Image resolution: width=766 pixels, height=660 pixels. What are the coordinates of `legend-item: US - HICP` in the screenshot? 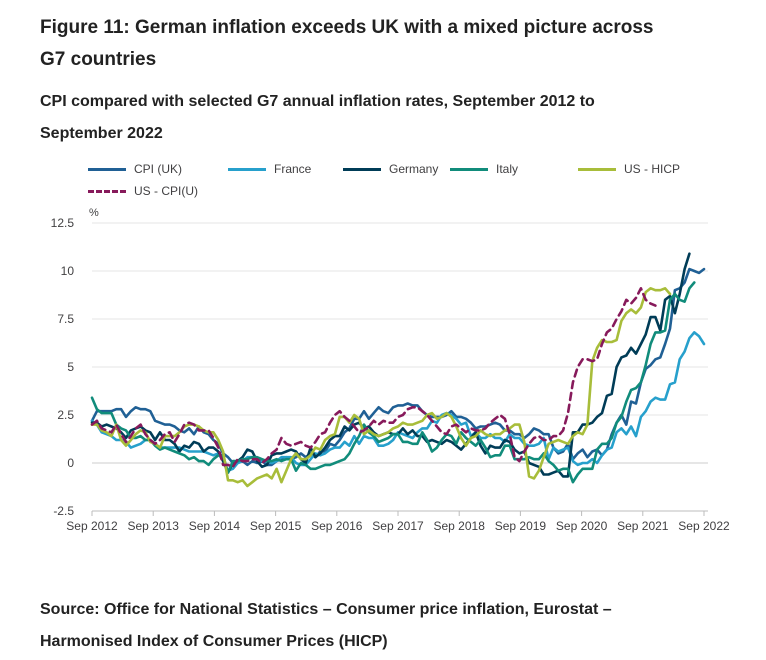 It's located at (629, 169).